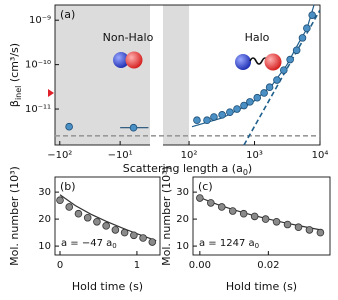 This screenshot has height=300, width=338. What do you see at coordinates (128, 60) in the screenshot?
I see `molecule-non-halo` at bounding box center [128, 60].